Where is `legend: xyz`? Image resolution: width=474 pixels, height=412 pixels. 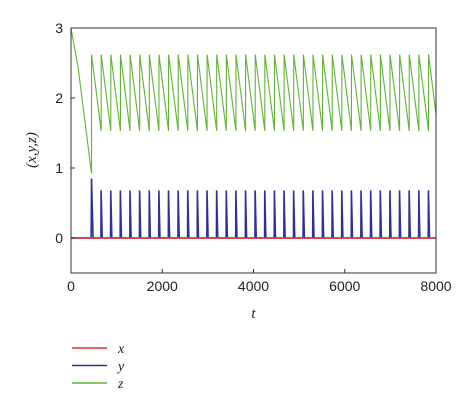 legend: xyz is located at coordinates (98, 367).